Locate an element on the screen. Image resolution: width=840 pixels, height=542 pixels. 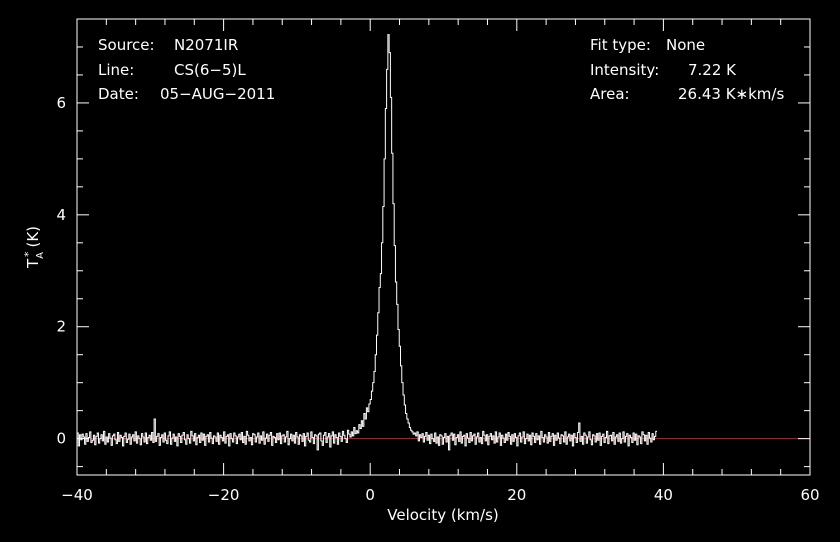
x-tick-label: 0 is located at coordinates (370, 495).